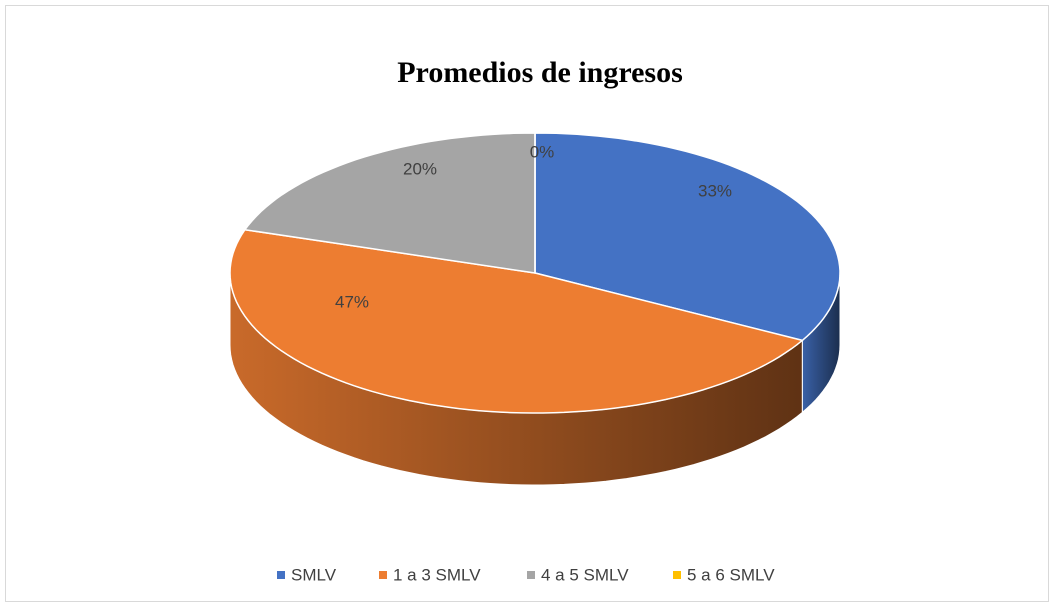 This screenshot has width=1054, height=607. Describe the element at coordinates (585, 574) in the screenshot. I see `legend-label: 4 a 5 SMLV` at that location.